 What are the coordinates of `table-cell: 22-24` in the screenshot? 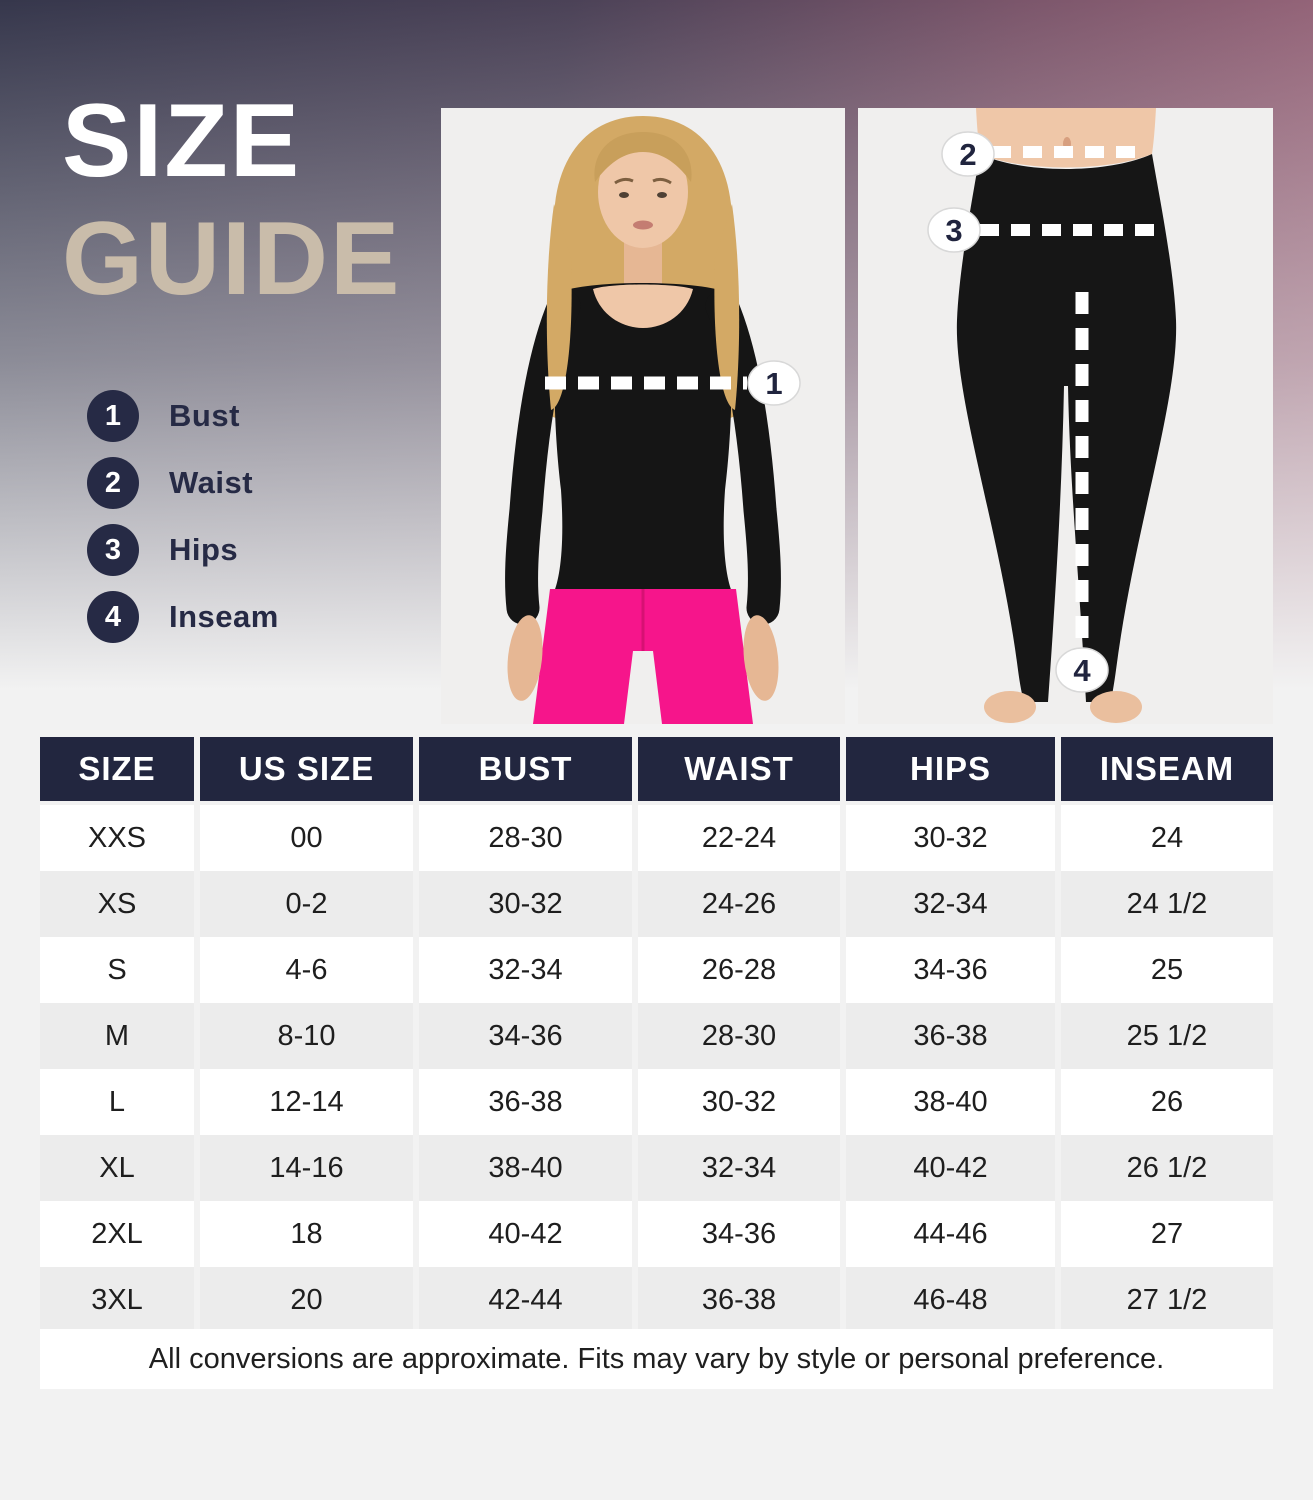 It's located at (739, 838).